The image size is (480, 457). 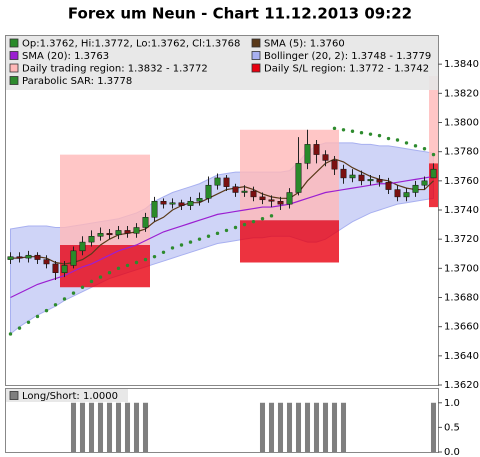 I want to click on legend-label: SMA (5): 1.3760, so click(x=304, y=44).